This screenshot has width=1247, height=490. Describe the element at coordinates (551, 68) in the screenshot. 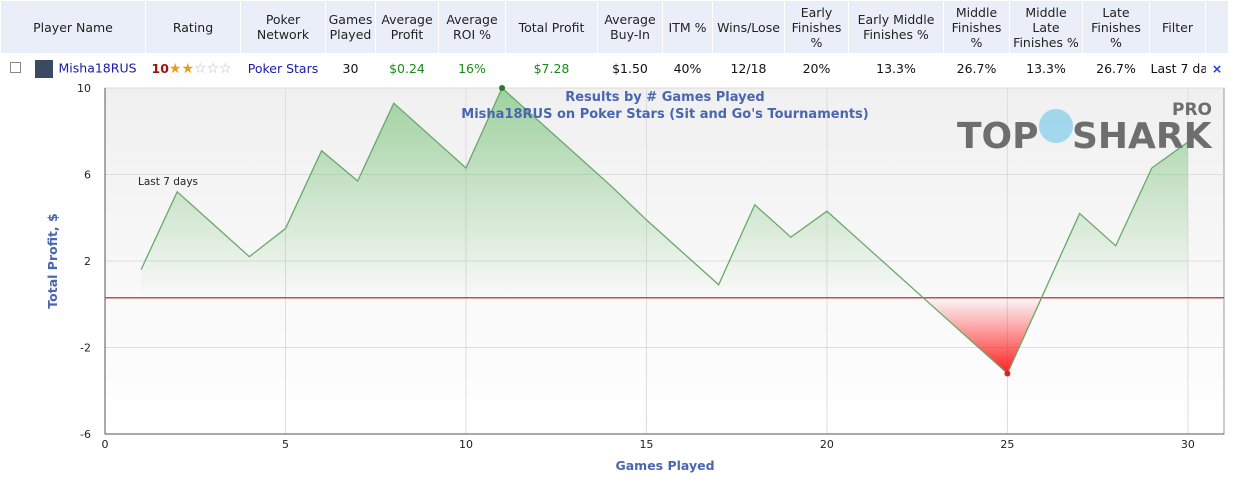

I see `cell: $7.28` at that location.